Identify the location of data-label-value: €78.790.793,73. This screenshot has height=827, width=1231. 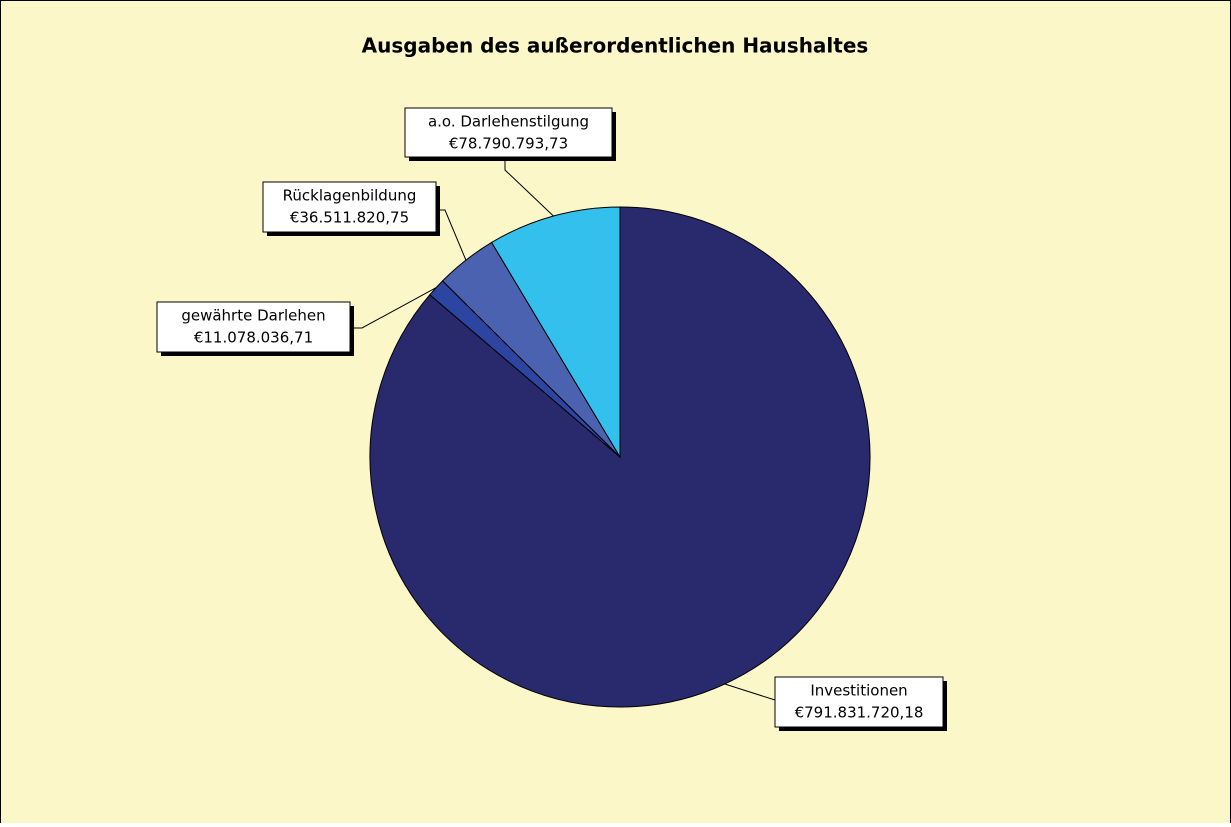
(508, 144).